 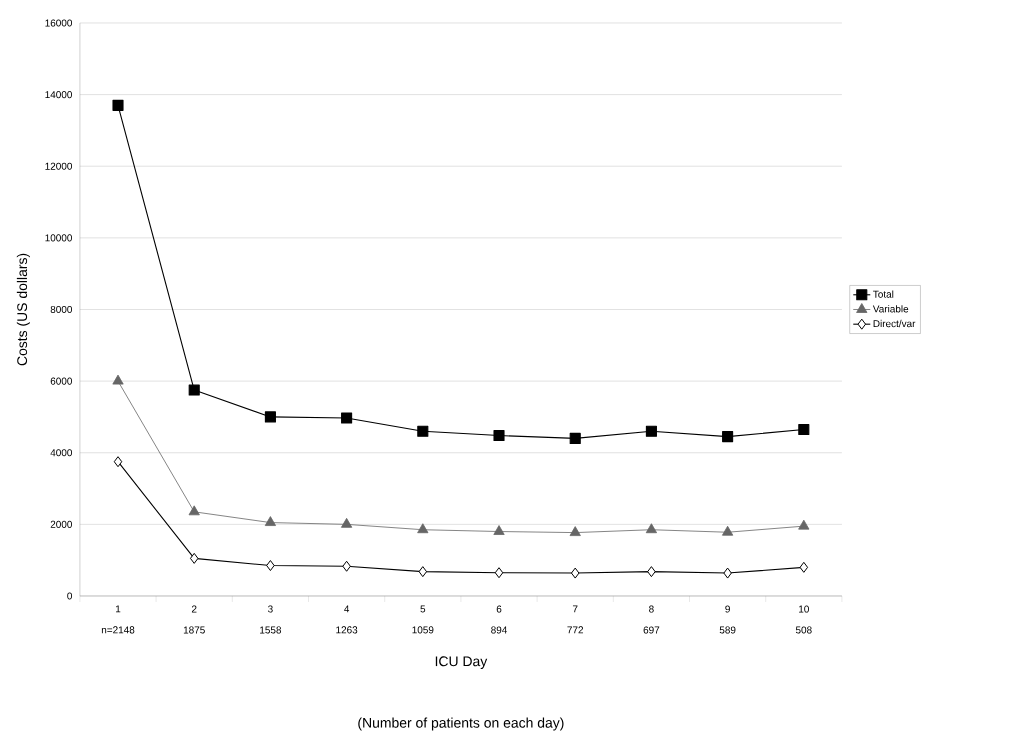 What do you see at coordinates (61, 453) in the screenshot?
I see `y-tick-label: 4000` at bounding box center [61, 453].